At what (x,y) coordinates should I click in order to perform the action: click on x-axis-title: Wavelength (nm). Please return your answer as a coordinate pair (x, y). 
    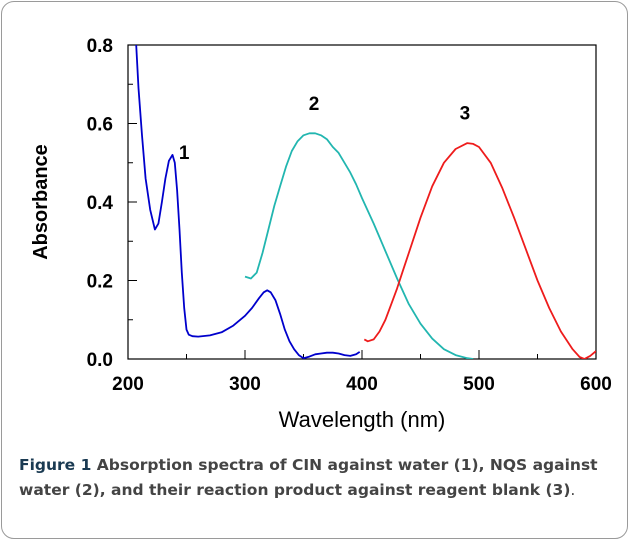
    Looking at the image, I should click on (362, 419).